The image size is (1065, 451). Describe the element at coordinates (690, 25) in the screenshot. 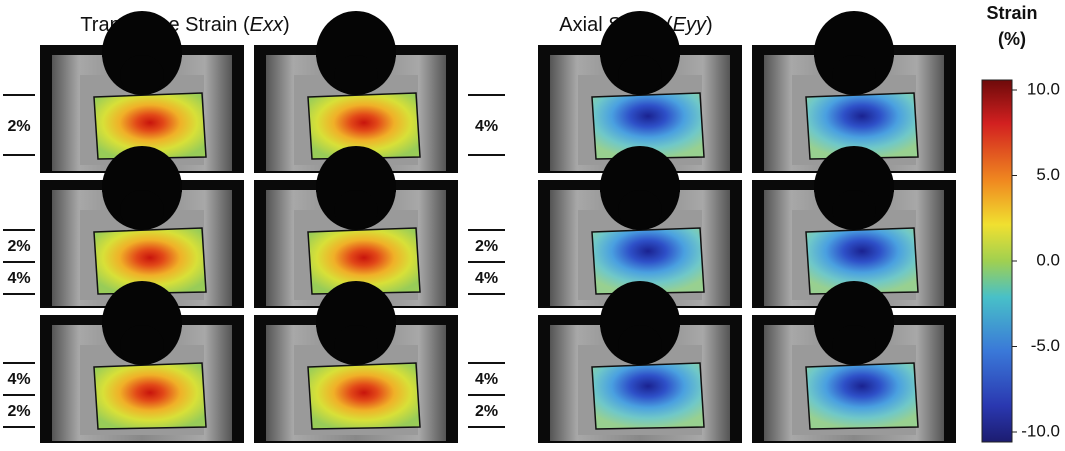

I see `title-variable: Eyy` at that location.